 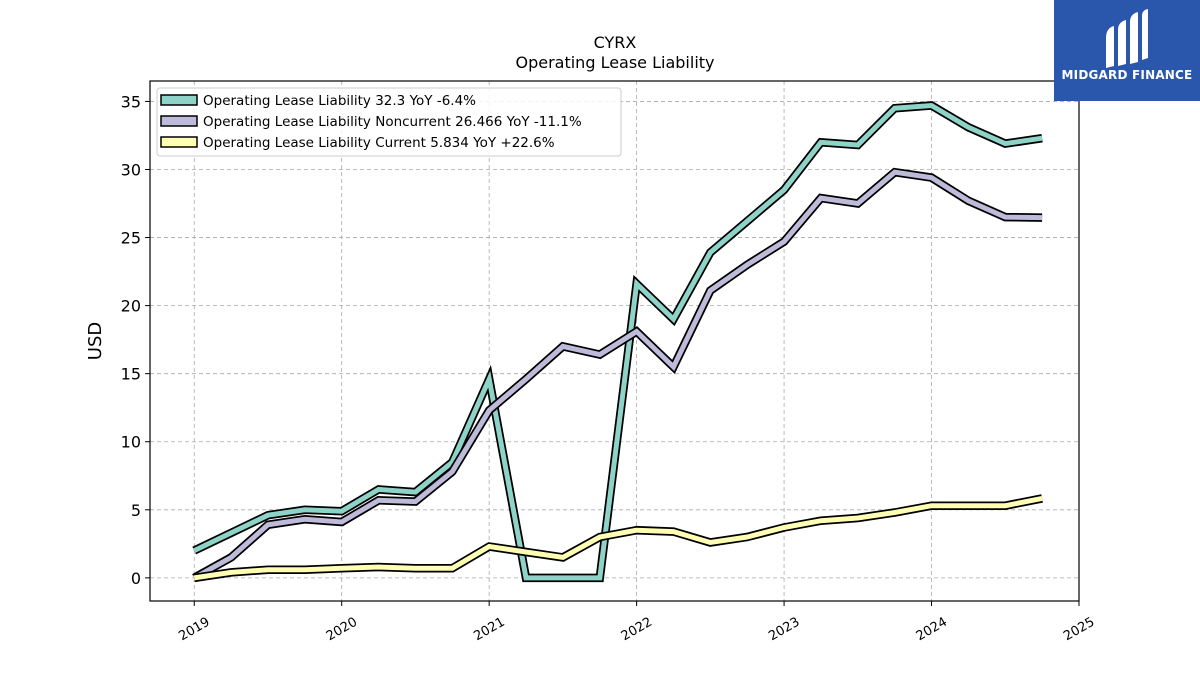 I want to click on y-tick-label: 5, so click(x=136, y=510).